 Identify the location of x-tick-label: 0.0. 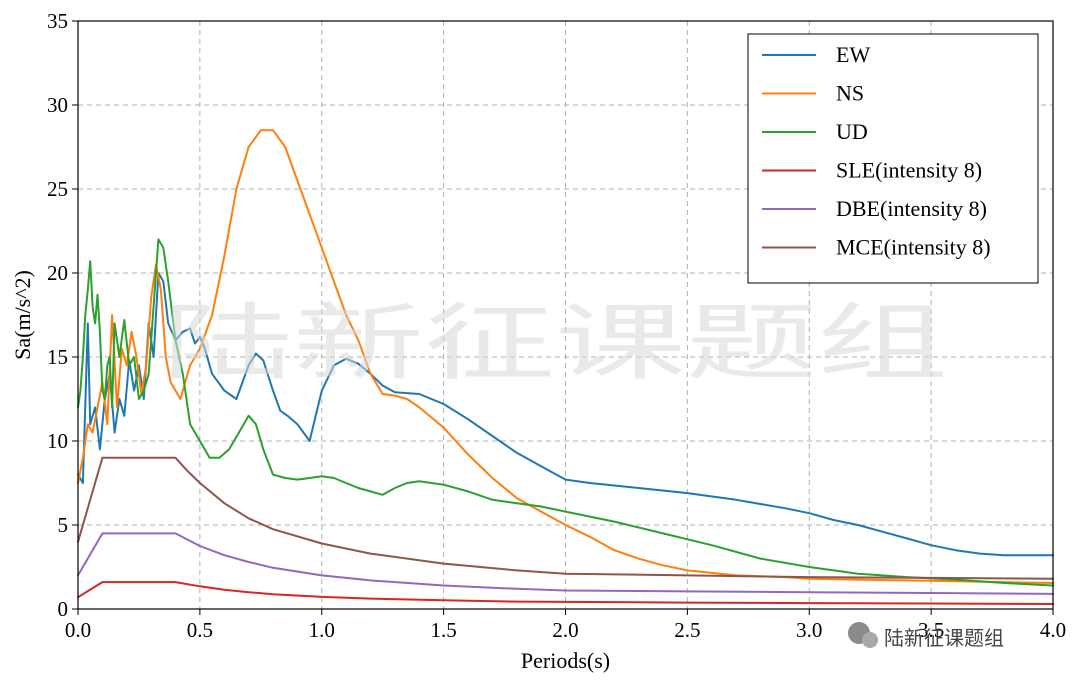
(78, 630).